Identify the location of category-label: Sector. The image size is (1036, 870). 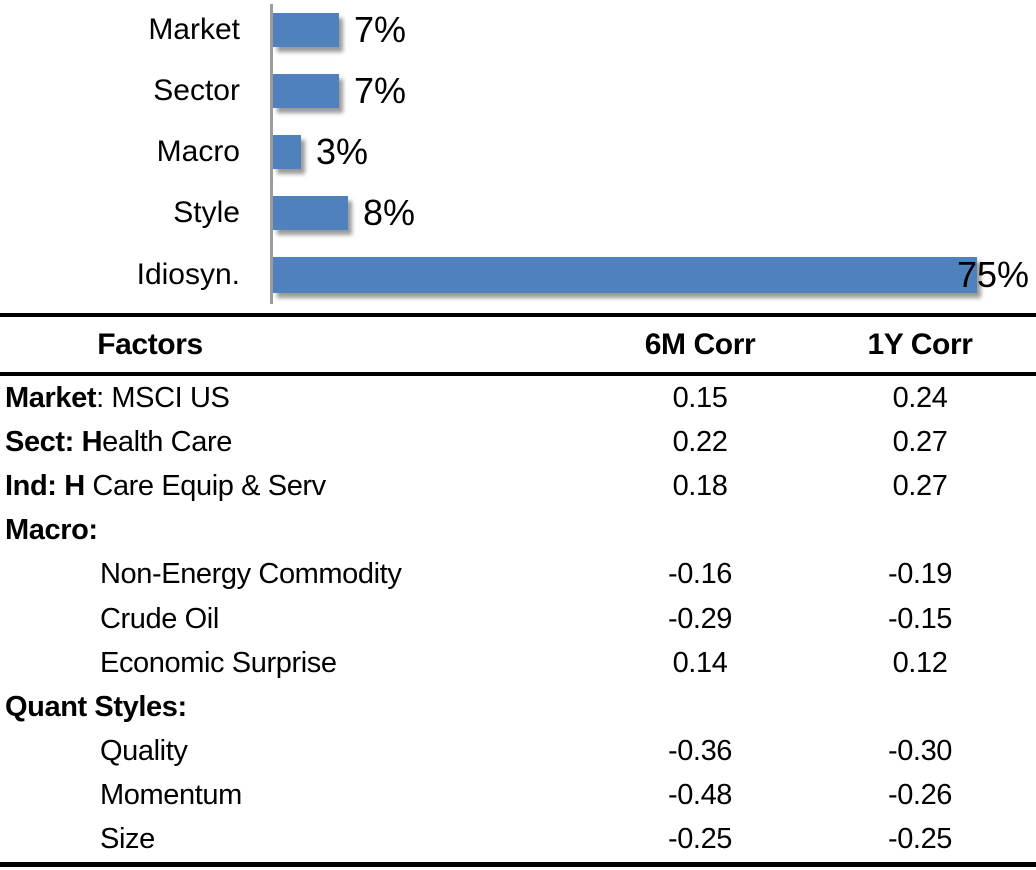
(196, 90).